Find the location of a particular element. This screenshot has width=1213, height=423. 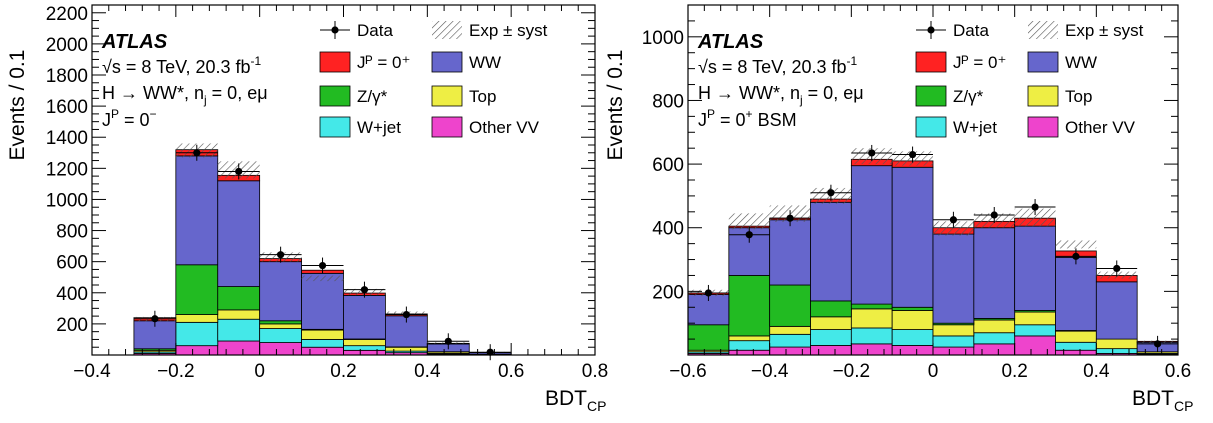

x-tick-label: 0.4 is located at coordinates (427, 371).